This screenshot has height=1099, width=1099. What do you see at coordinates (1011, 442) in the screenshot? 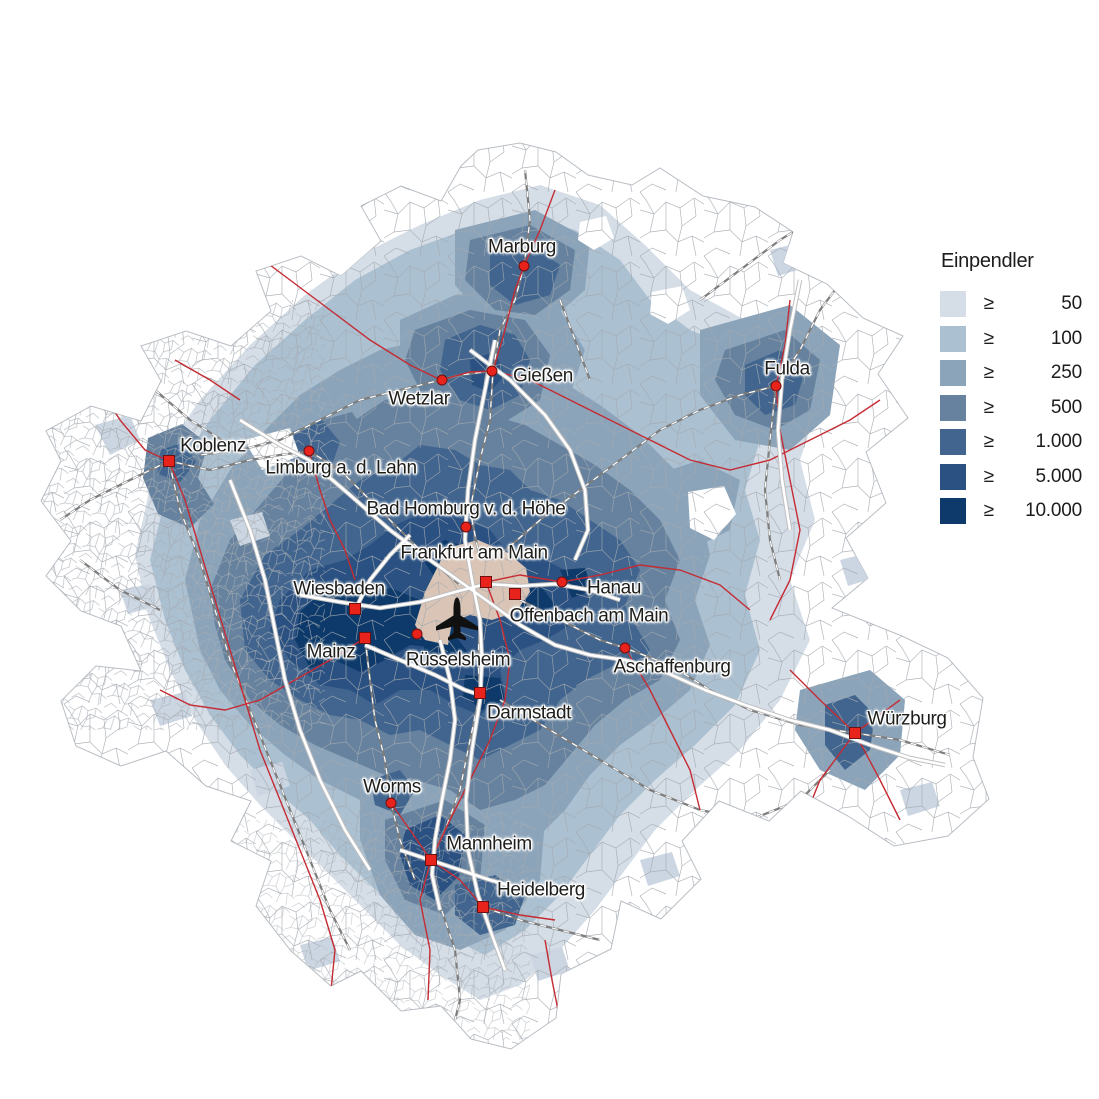
I see `legend-row: ≥1.000` at bounding box center [1011, 442].